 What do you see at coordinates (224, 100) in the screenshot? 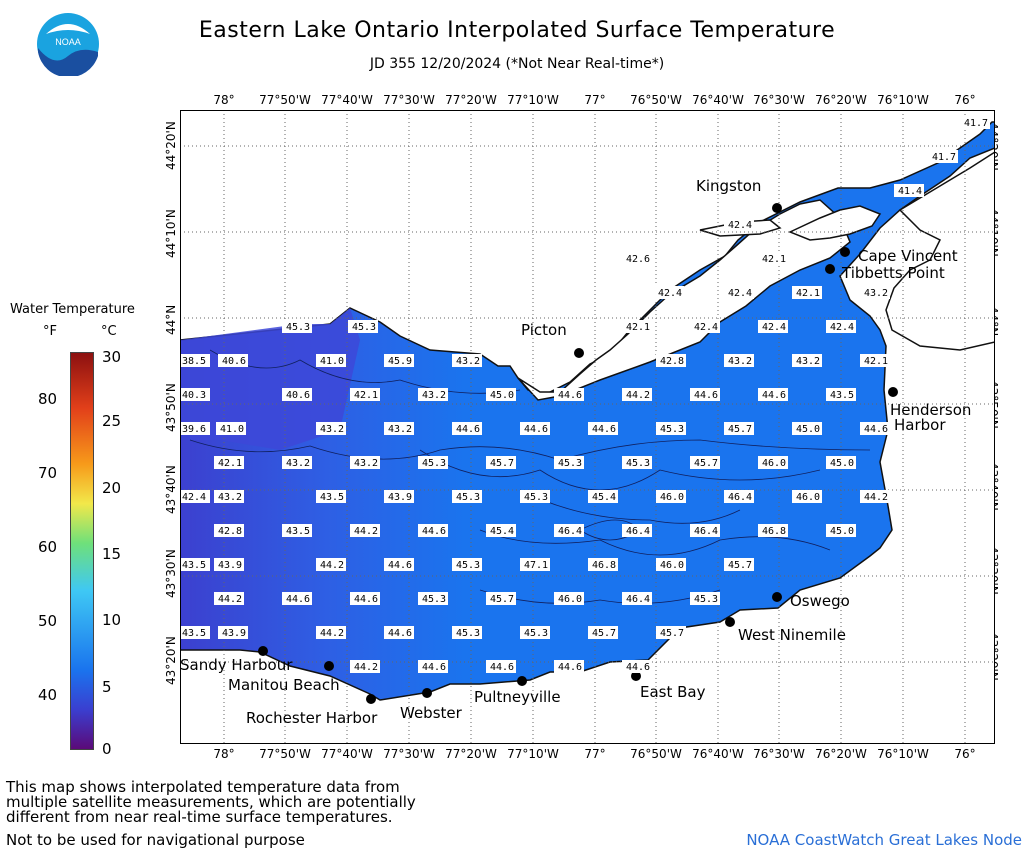
I see `lon-label-top: 78°` at bounding box center [224, 100].